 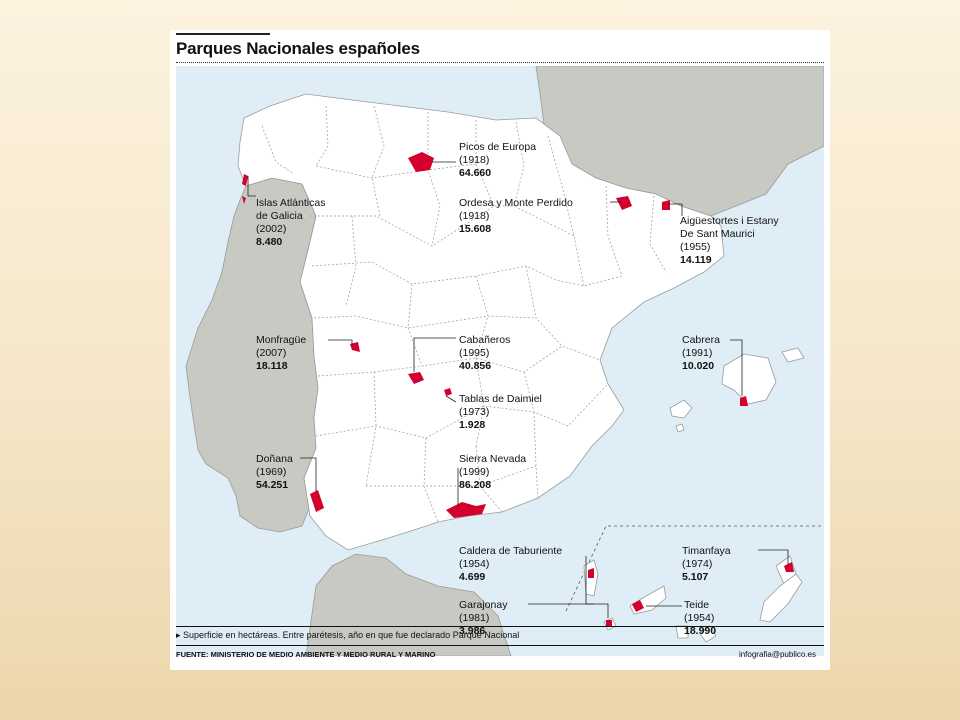 I want to click on svg-text: Teide, so click(x=696, y=605).